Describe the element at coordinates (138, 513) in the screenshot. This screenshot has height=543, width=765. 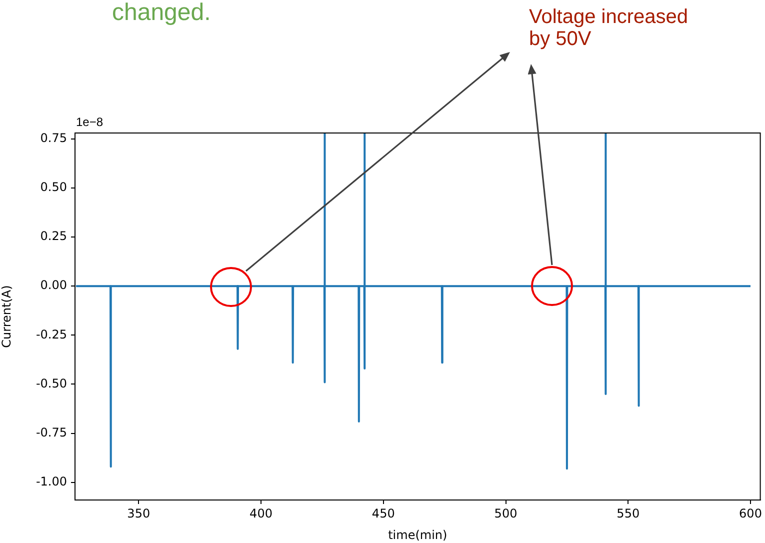
I see `x-tick-label: 350` at that location.